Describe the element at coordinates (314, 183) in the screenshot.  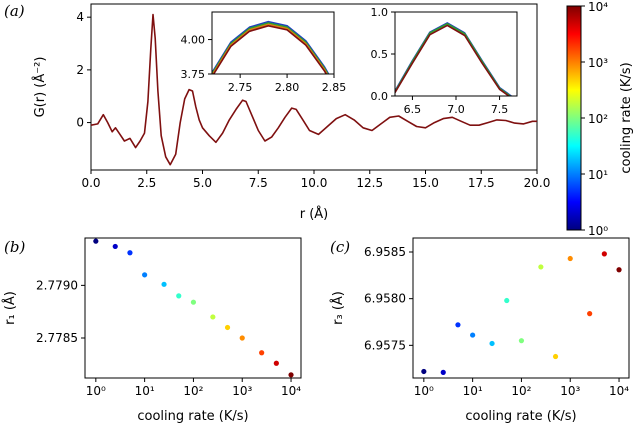
I see `panel-a-xtick-label: 10.0` at that location.